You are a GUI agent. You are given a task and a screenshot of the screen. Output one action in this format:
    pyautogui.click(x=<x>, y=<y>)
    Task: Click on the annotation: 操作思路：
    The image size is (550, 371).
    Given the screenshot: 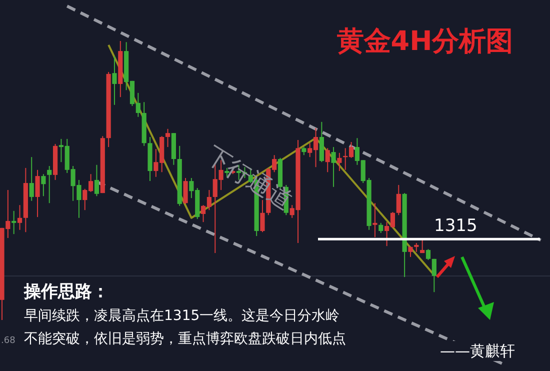 What is the action you would take?
    pyautogui.click(x=66, y=292)
    